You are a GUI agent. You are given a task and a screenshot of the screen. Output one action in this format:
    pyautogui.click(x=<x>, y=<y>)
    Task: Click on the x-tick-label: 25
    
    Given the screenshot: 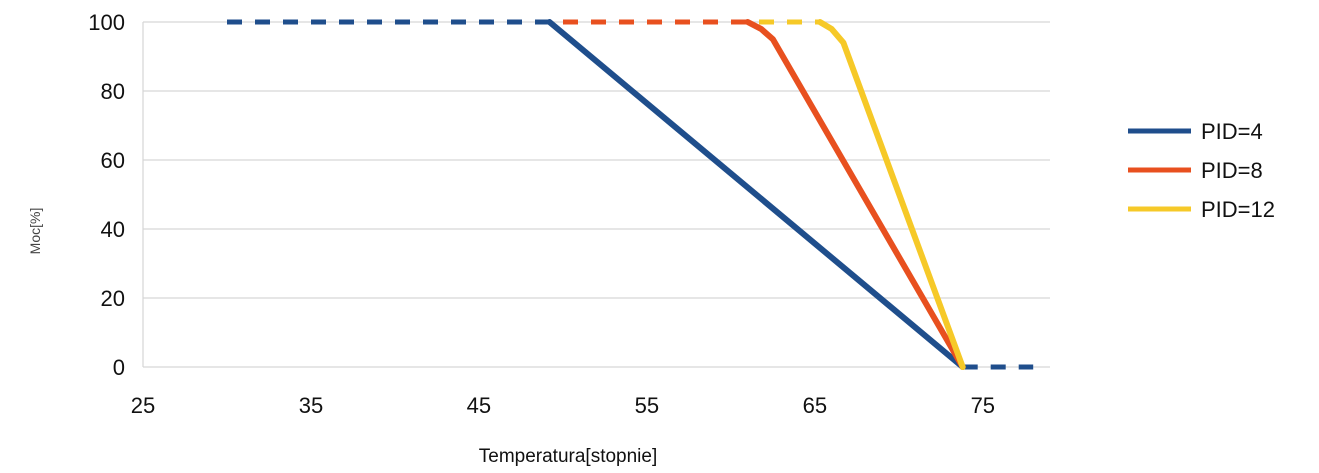 What is the action you would take?
    pyautogui.click(x=143, y=405)
    